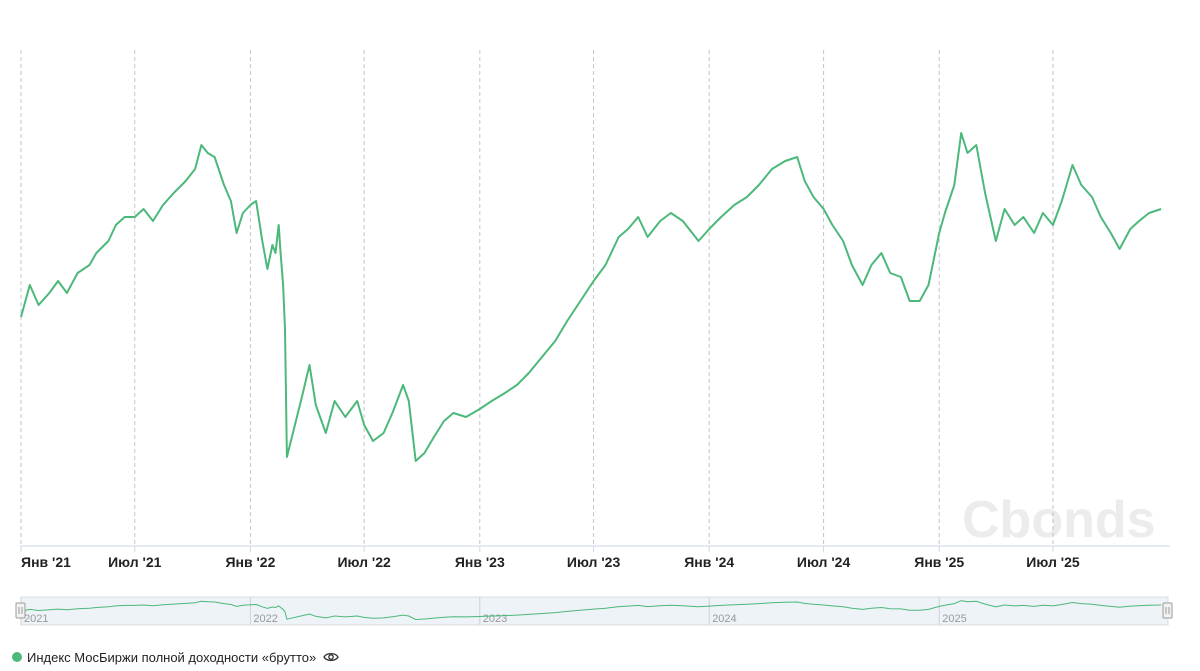  Describe the element at coordinates (480, 562) in the screenshot. I see `x-tick-label-4: Янв '23` at that location.